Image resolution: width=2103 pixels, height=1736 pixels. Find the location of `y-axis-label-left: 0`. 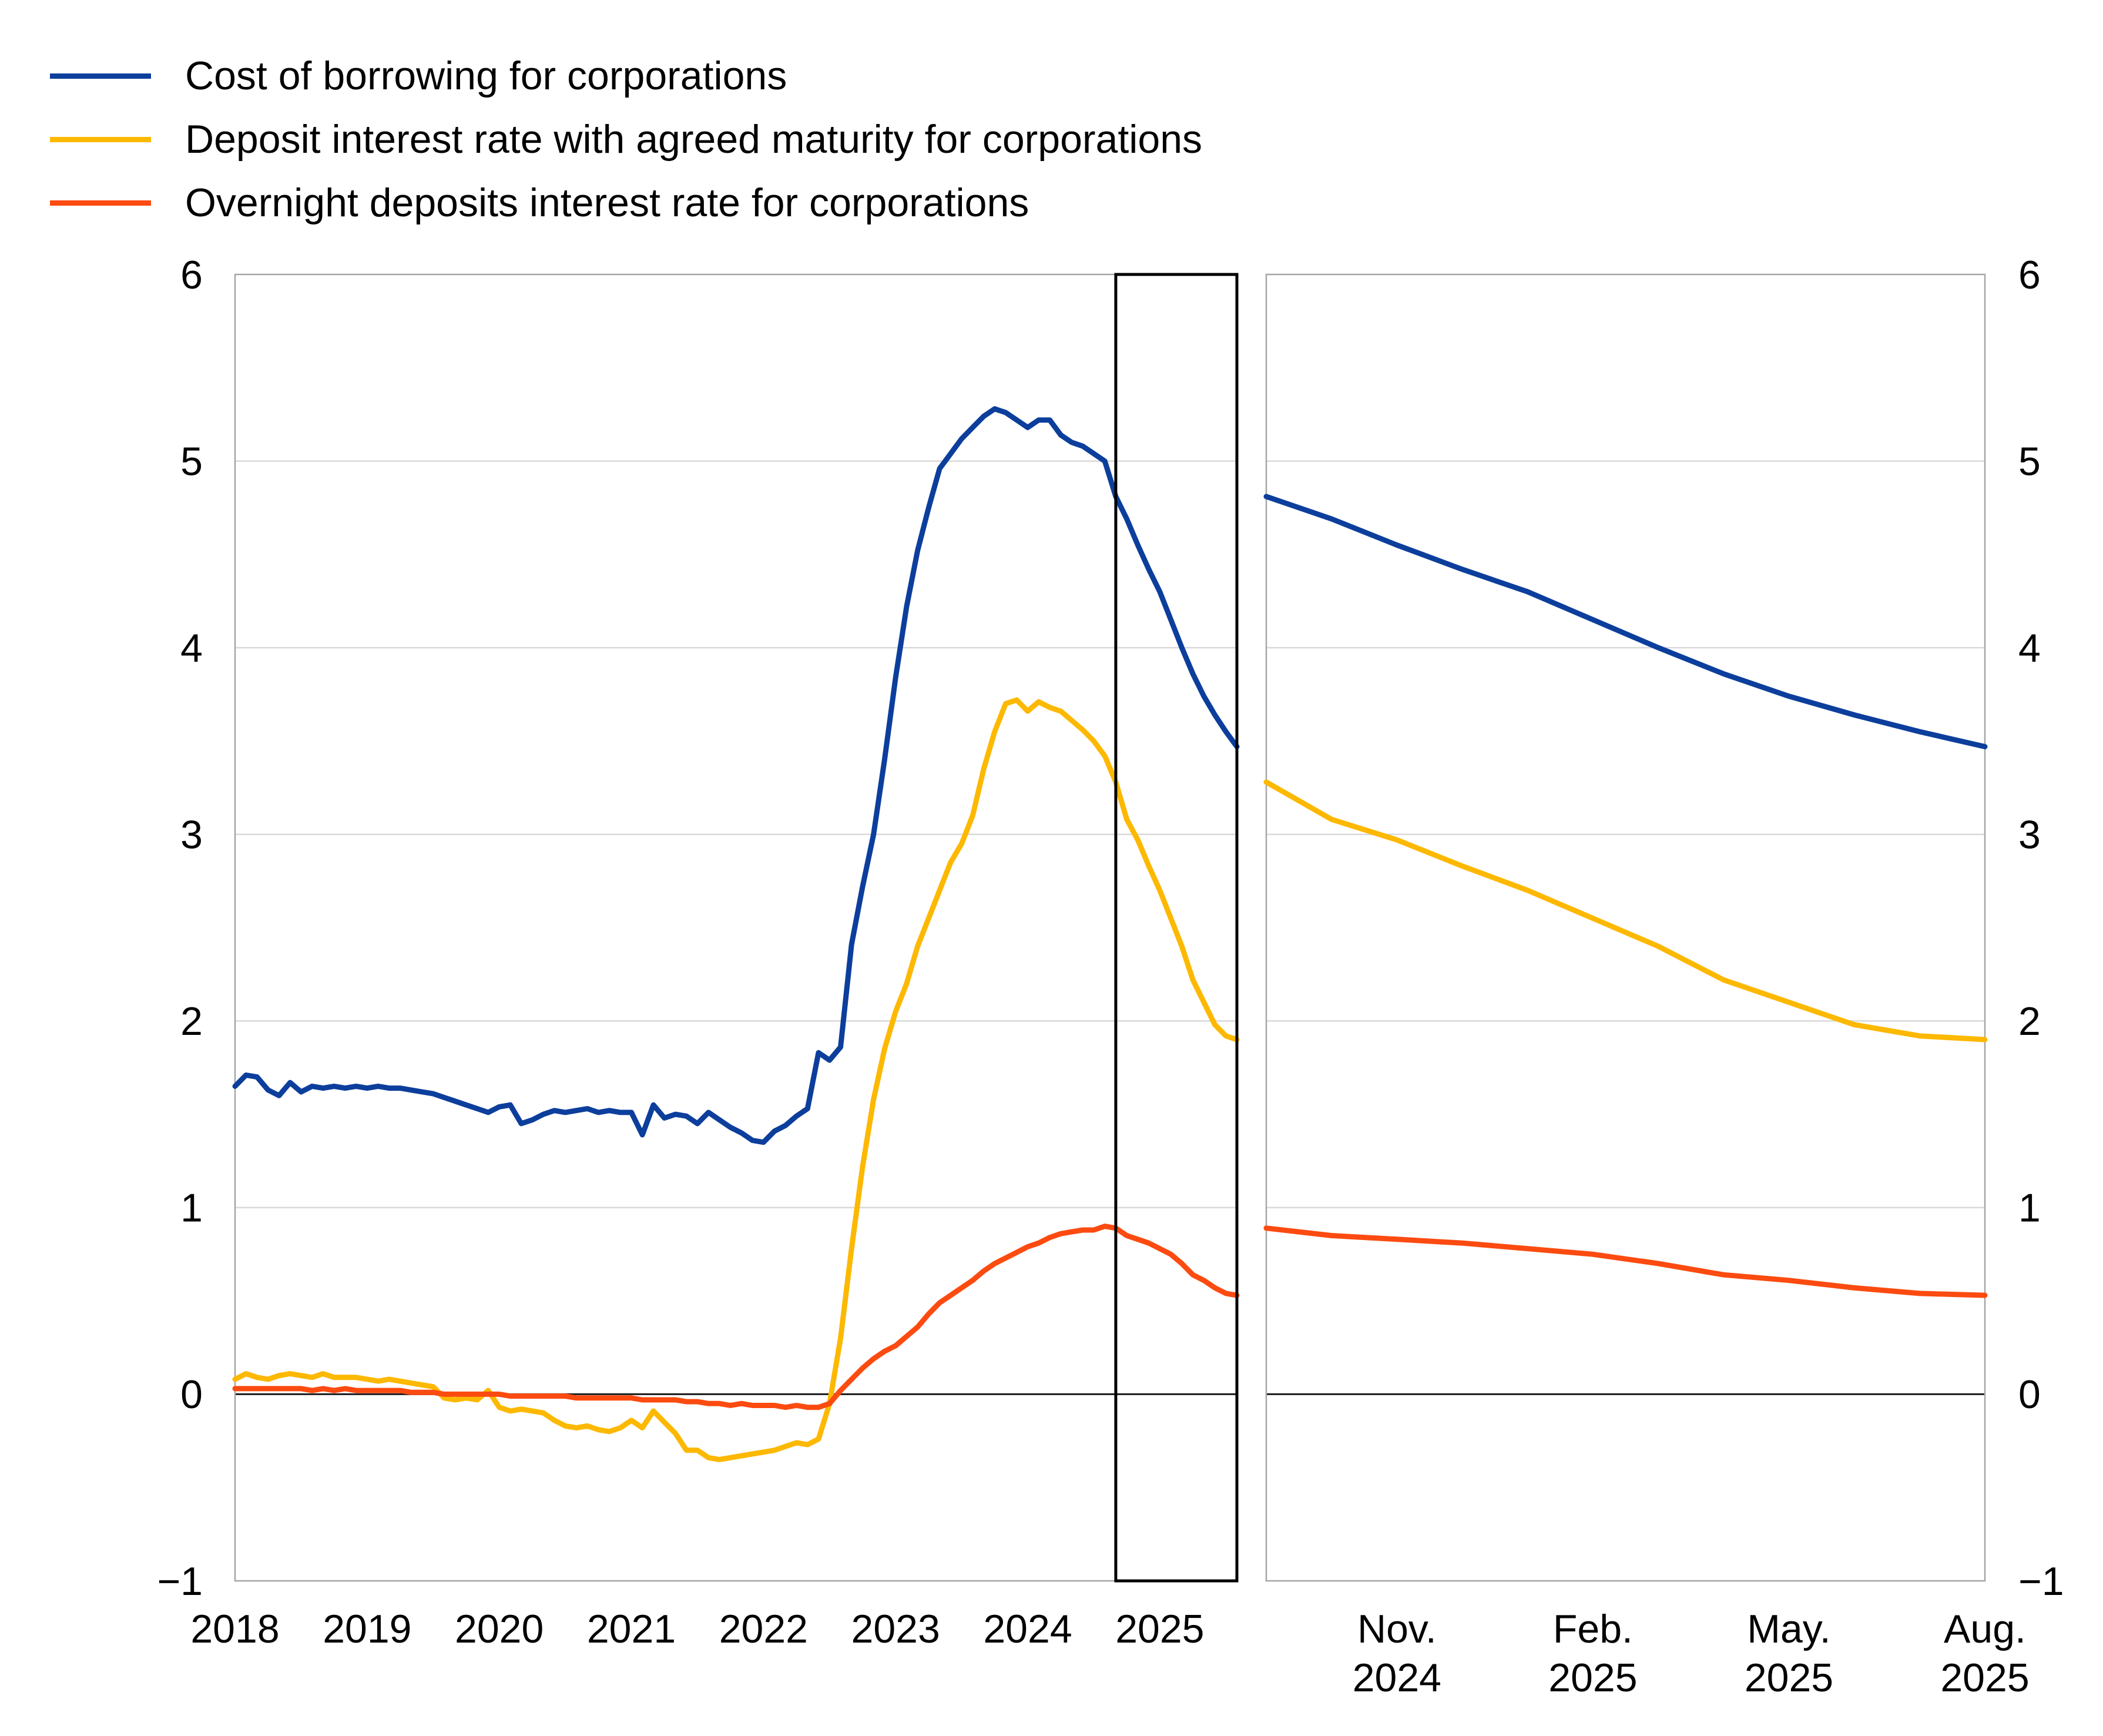

y-axis-label-left: 0 is located at coordinates (191, 1394).